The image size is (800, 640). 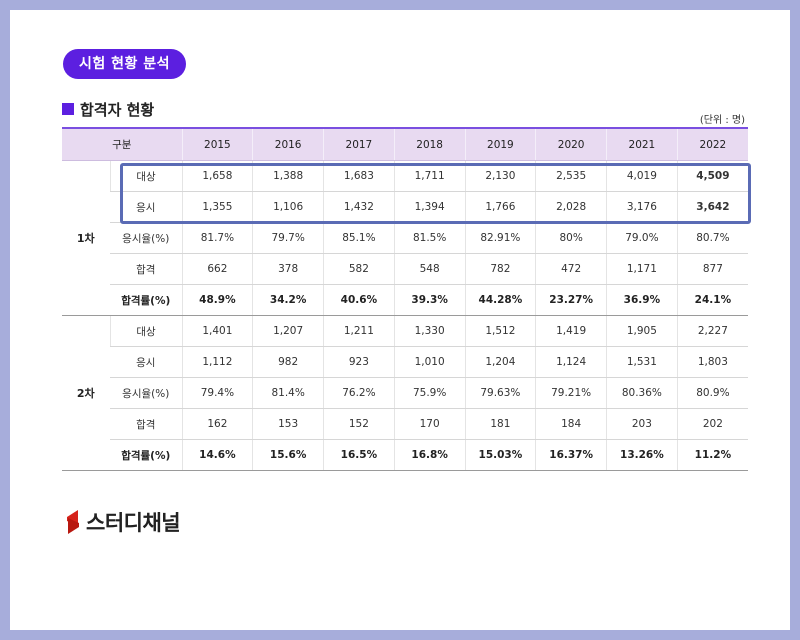 What do you see at coordinates (571, 331) in the screenshot?
I see `table-cell: 1,419` at bounding box center [571, 331].